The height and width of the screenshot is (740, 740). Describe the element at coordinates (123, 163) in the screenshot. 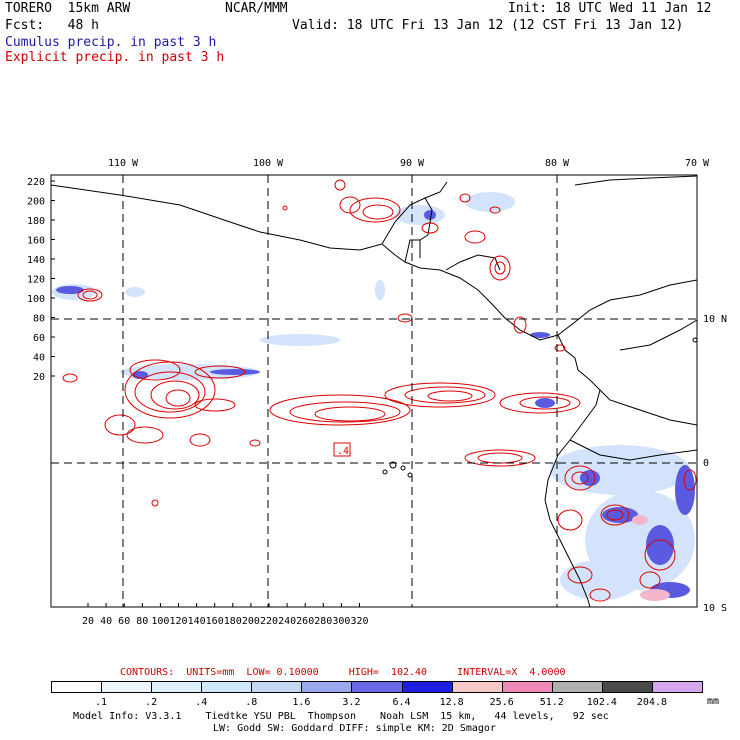

I see `lon-label: 110 W` at that location.